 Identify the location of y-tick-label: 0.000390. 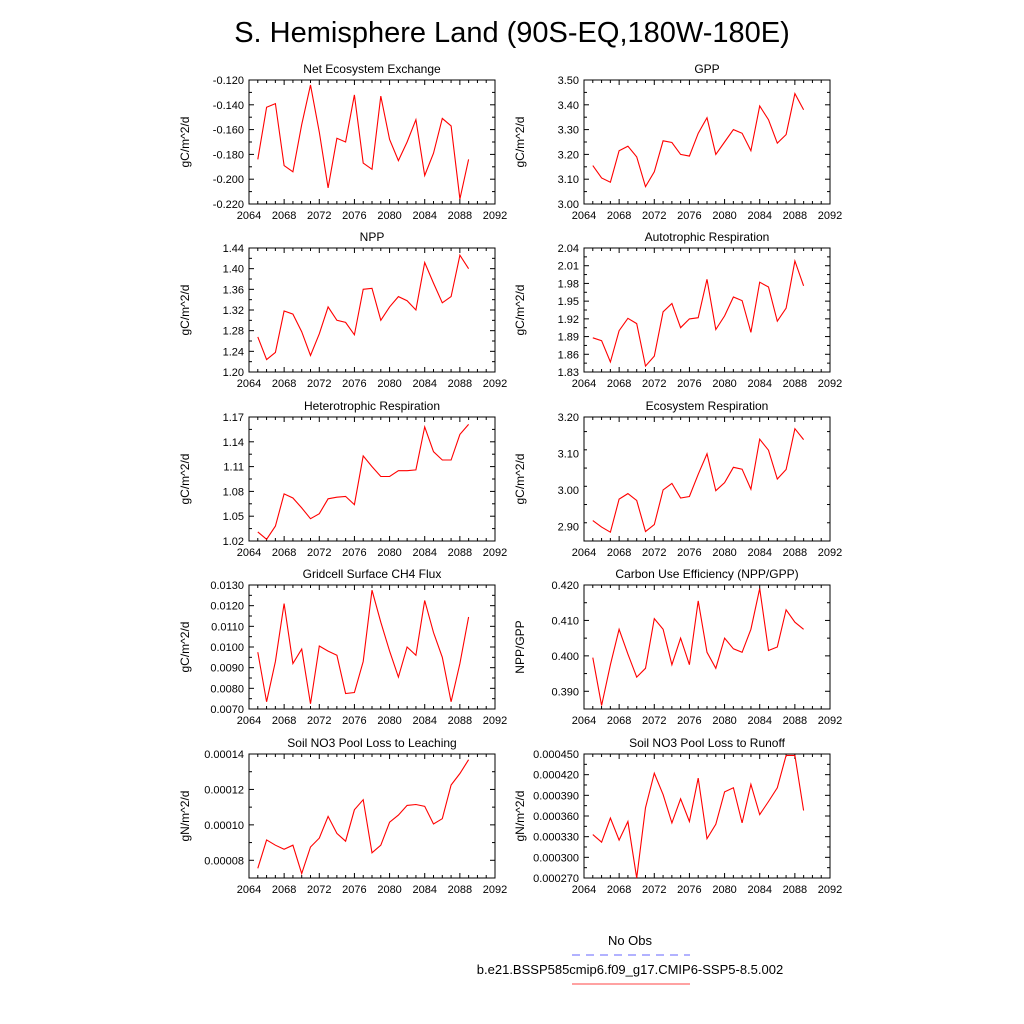
(556, 796).